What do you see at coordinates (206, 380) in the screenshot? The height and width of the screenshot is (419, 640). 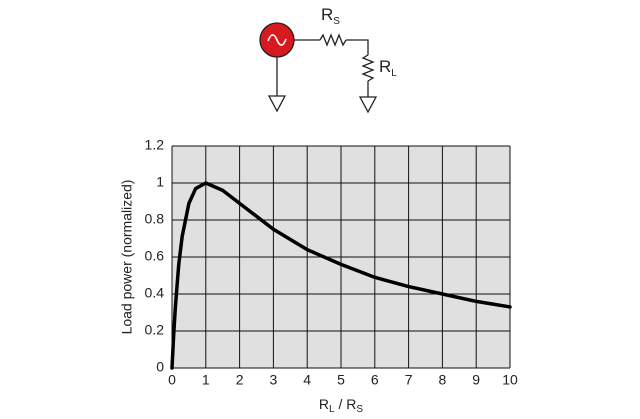 I see `x-tick-label: 1` at bounding box center [206, 380].